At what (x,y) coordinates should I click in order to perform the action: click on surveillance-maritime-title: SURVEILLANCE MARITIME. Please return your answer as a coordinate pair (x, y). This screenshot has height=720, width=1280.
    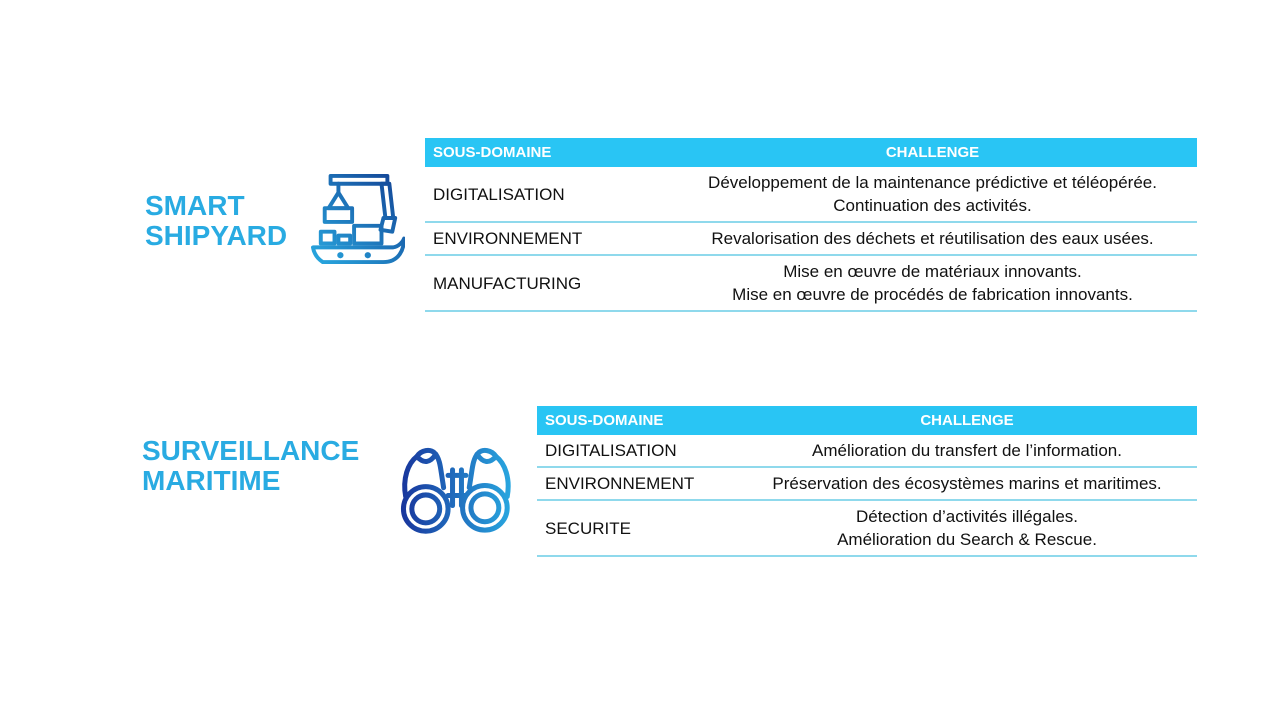
    Looking at the image, I should click on (250, 466).